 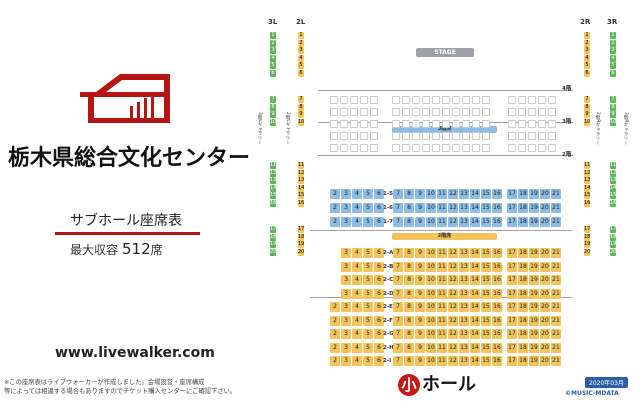 What do you see at coordinates (273, 50) in the screenshot?
I see `side-seat-3l: 3` at bounding box center [273, 50].